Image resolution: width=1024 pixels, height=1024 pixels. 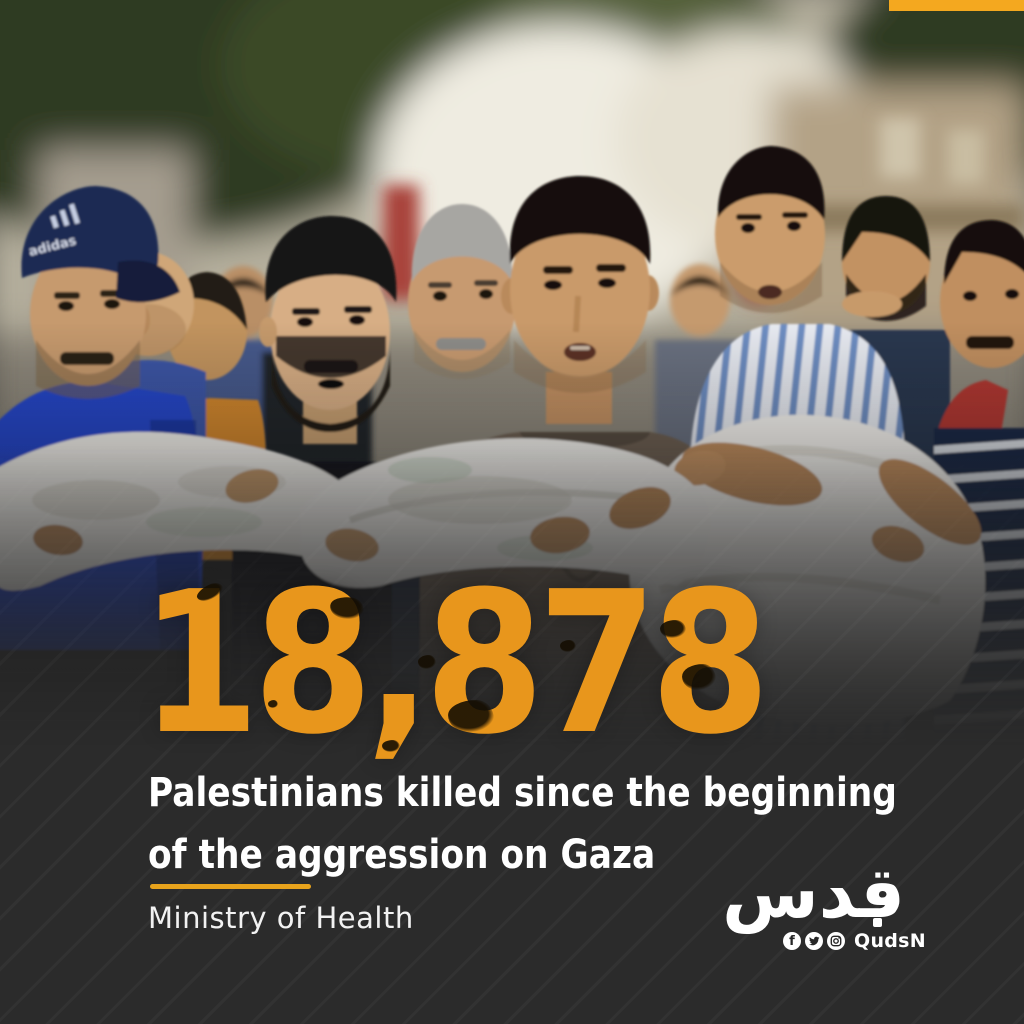 What do you see at coordinates (281, 918) in the screenshot?
I see `source-label: Ministry of Health` at bounding box center [281, 918].